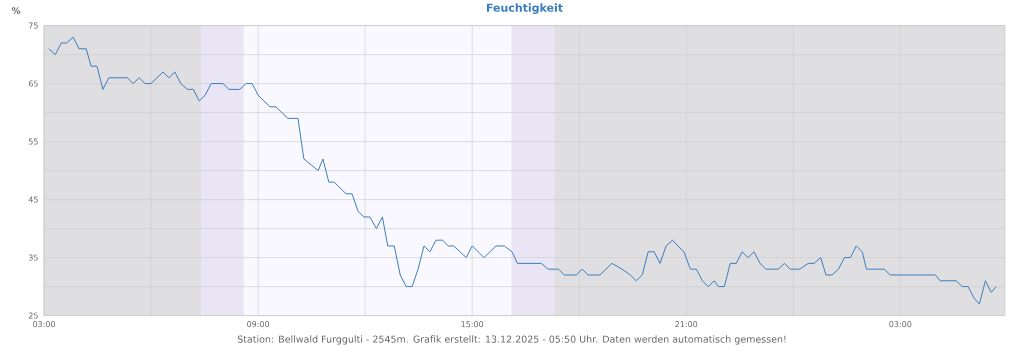 Image resolution: width=1024 pixels, height=353 pixels. What do you see at coordinates (33, 141) in the screenshot?
I see `y-tick-label: 55` at bounding box center [33, 141].